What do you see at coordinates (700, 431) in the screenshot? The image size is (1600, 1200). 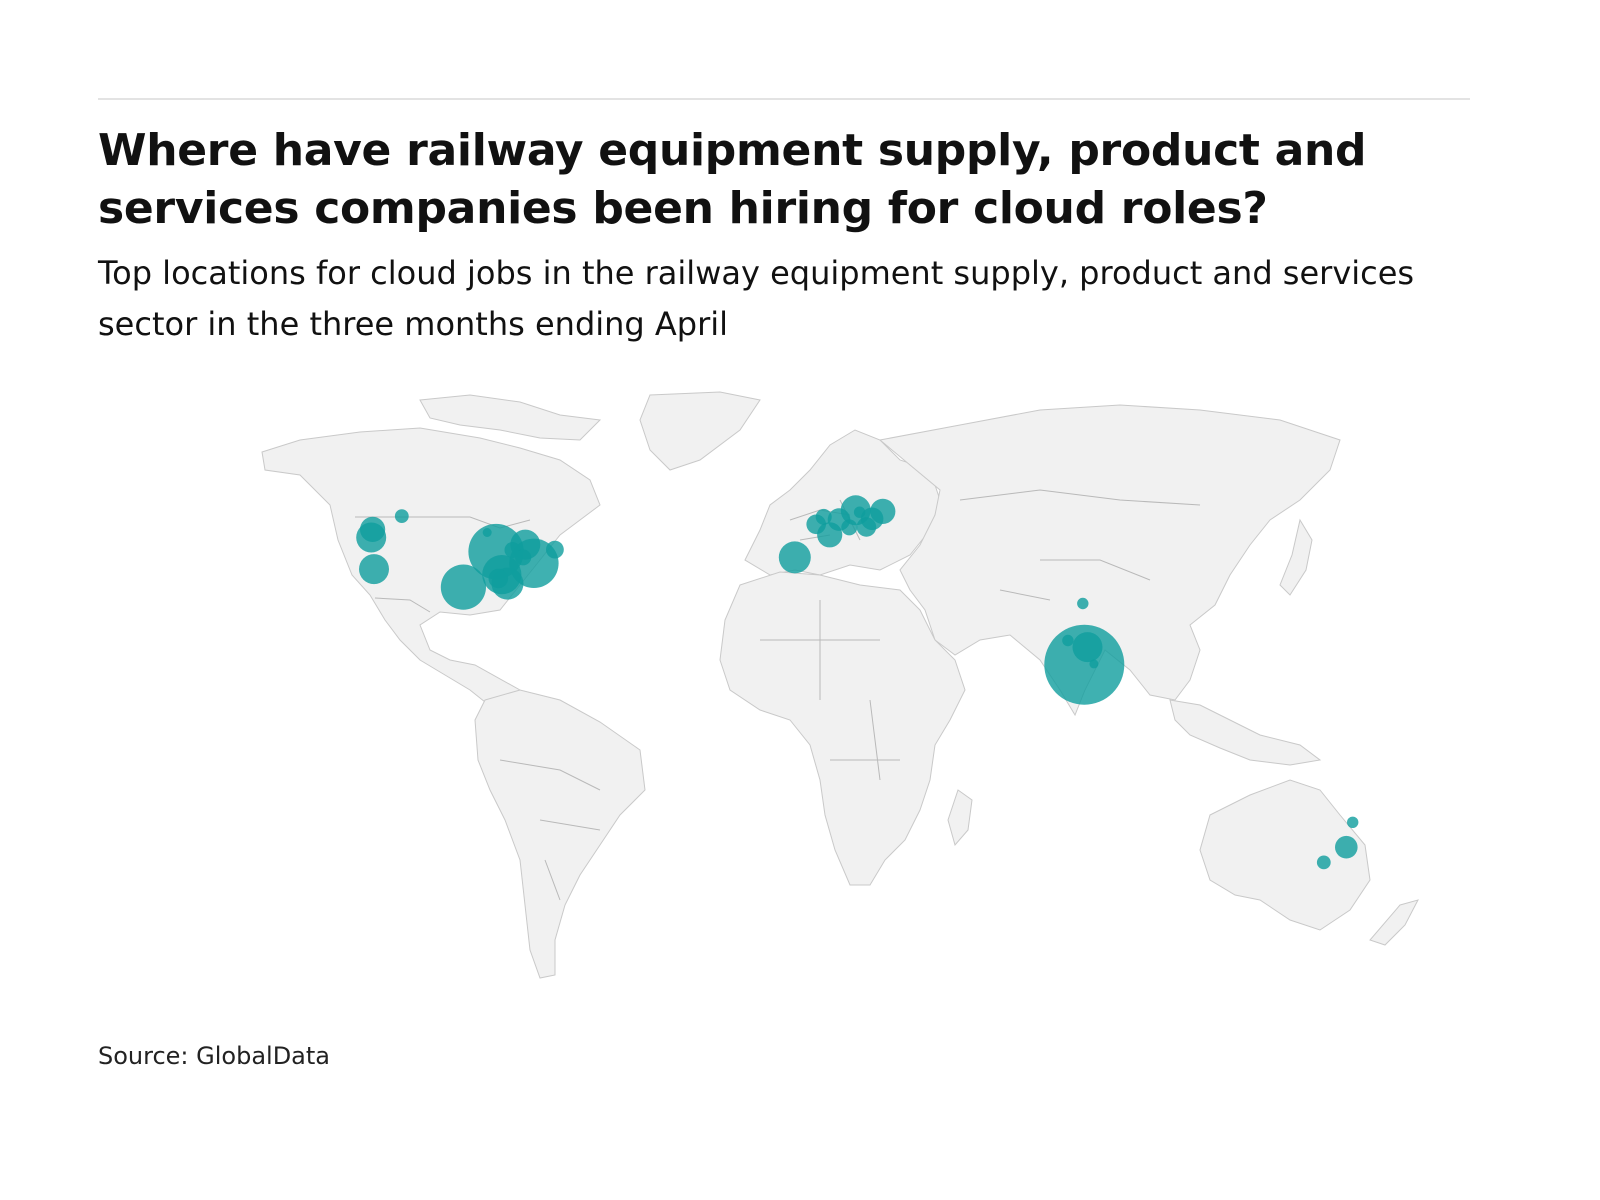 I see `land-greenland` at bounding box center [700, 431].